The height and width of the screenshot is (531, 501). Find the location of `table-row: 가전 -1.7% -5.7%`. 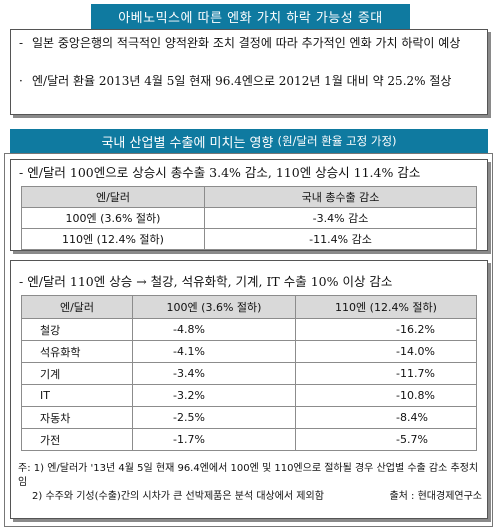

table-row: 가전 -1.7% -5.7% is located at coordinates (249, 439).